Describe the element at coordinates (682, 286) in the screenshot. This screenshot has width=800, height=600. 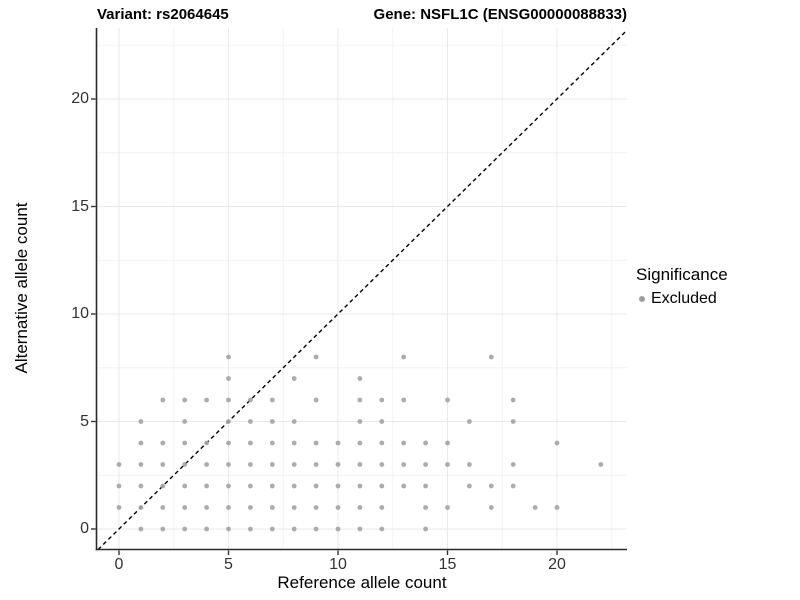
I see `legend: Significance Excluded` at that location.